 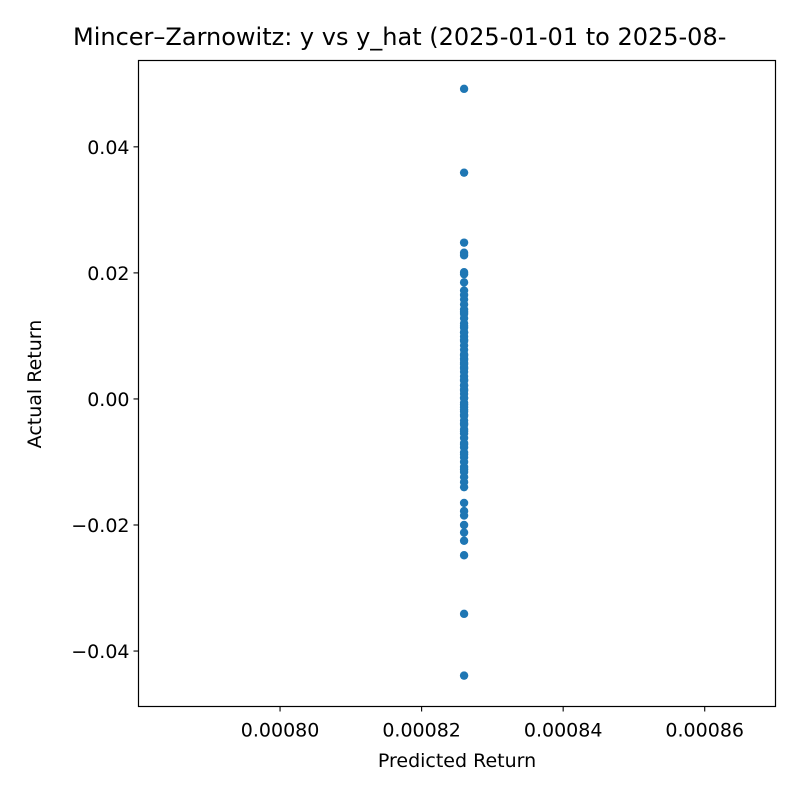 I want to click on y-axis-ticks: −0.04 −0.02 0.00 0.02 0.04, so click(x=105, y=400).